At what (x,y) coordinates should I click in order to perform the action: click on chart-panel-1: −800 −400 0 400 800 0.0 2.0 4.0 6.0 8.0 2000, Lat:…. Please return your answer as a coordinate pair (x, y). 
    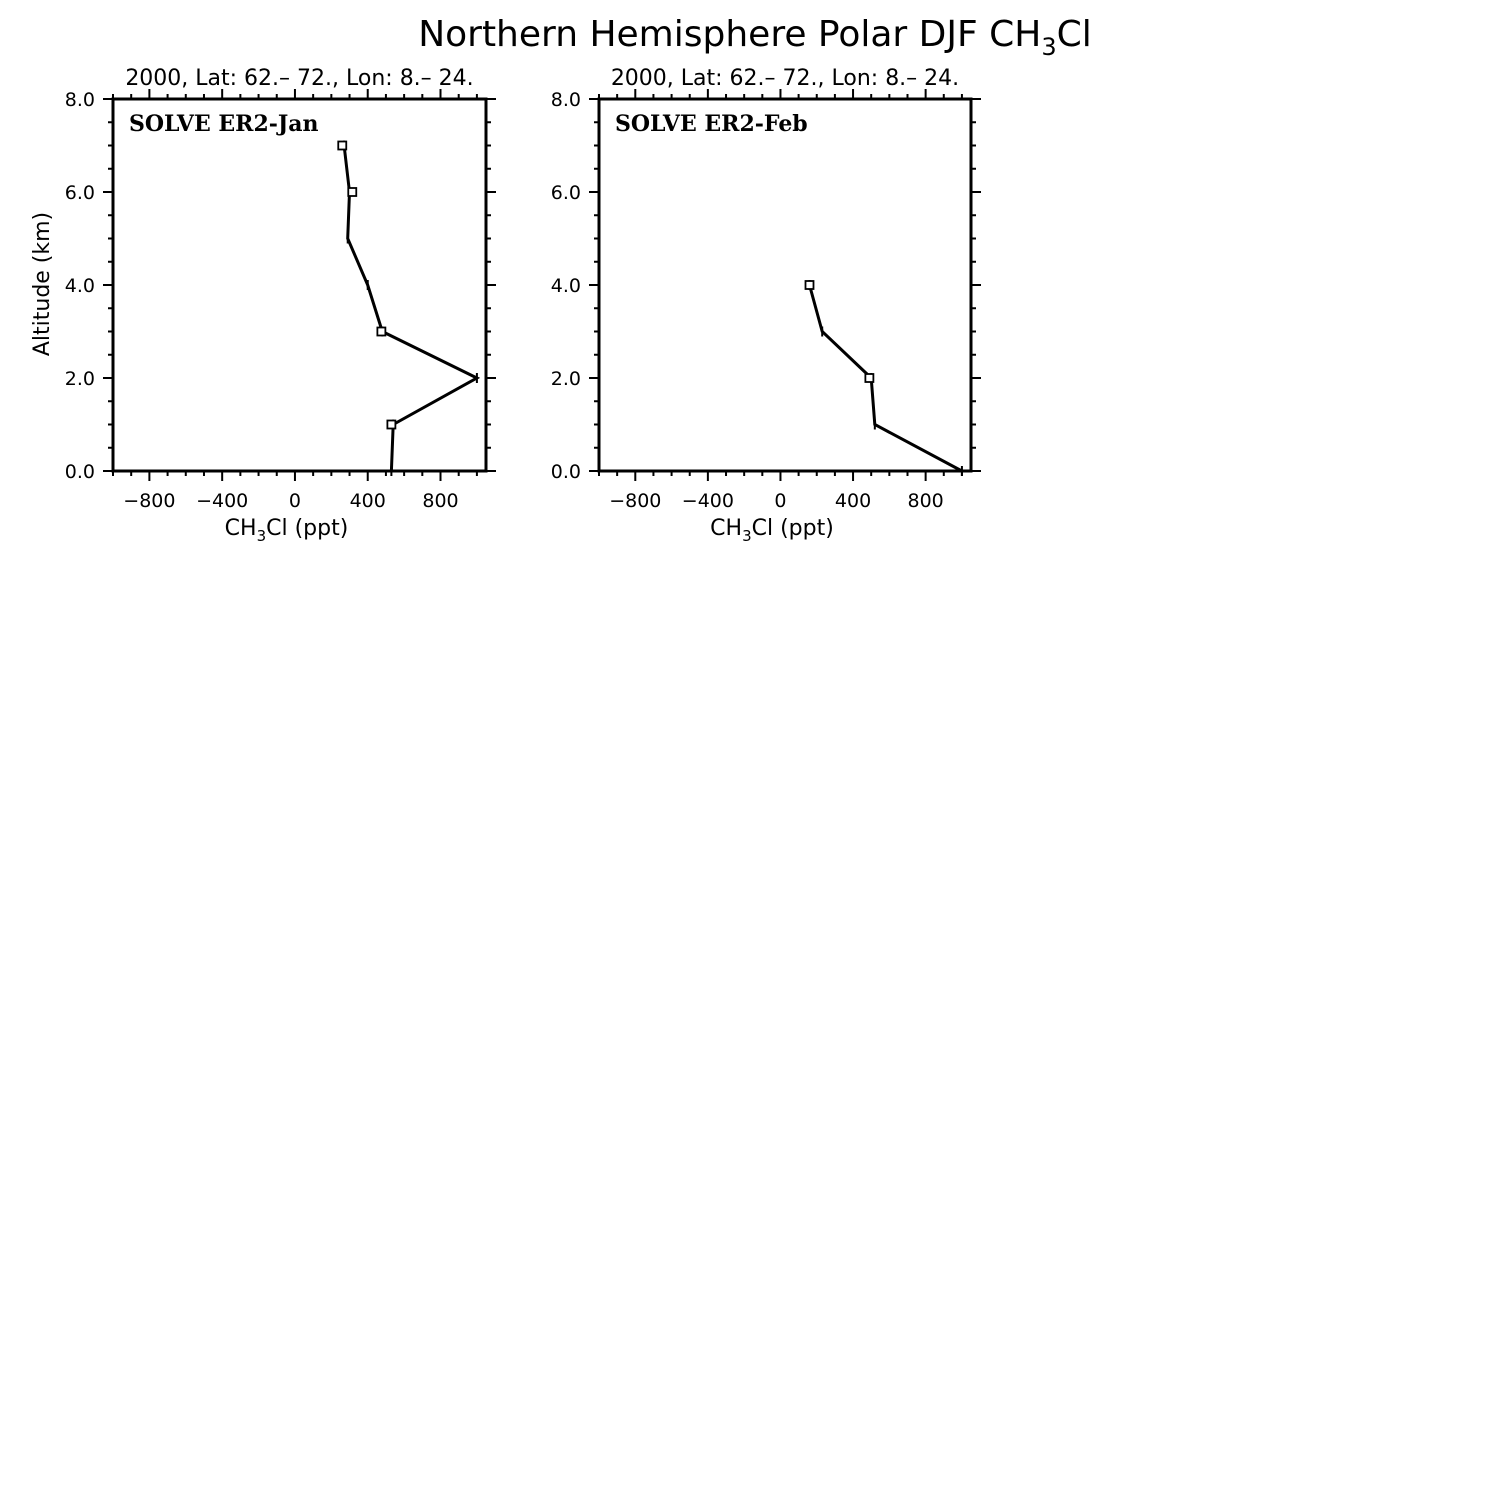
    Looking at the image, I should click on (263, 305).